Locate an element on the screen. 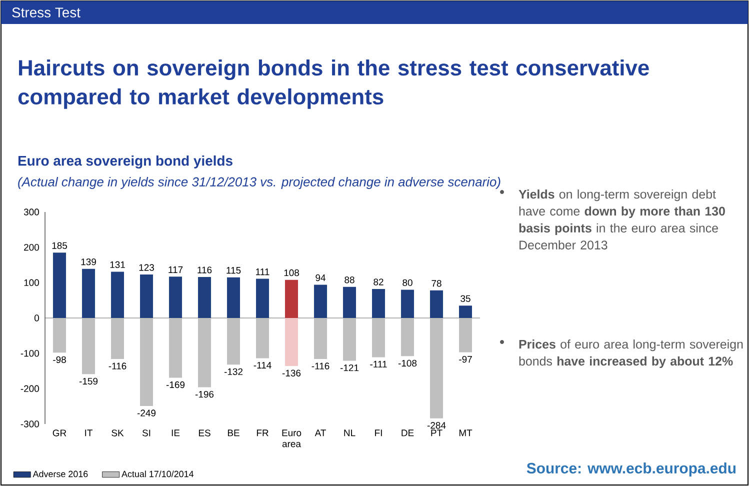 The image size is (749, 486). y-tick-label: -200 is located at coordinates (29, 388).